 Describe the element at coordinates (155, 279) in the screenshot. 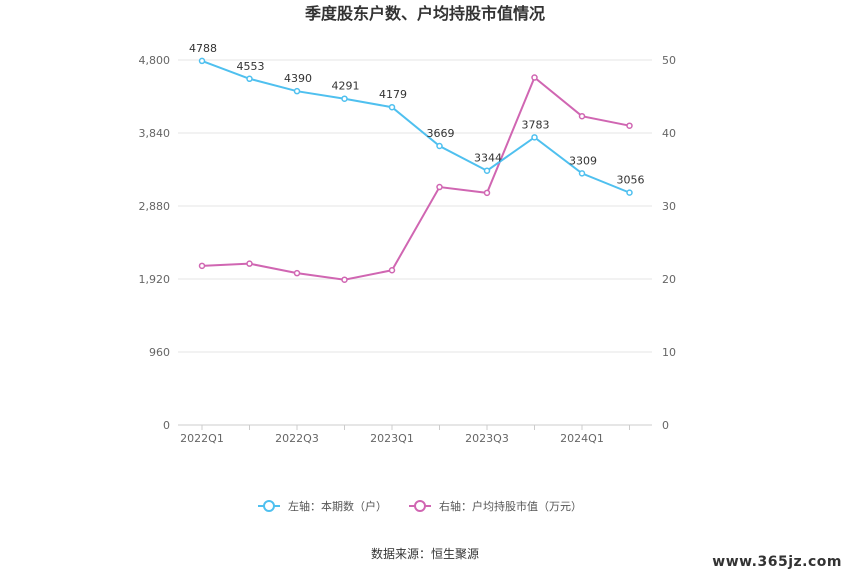

I see `left-tick-label: 1,920` at that location.